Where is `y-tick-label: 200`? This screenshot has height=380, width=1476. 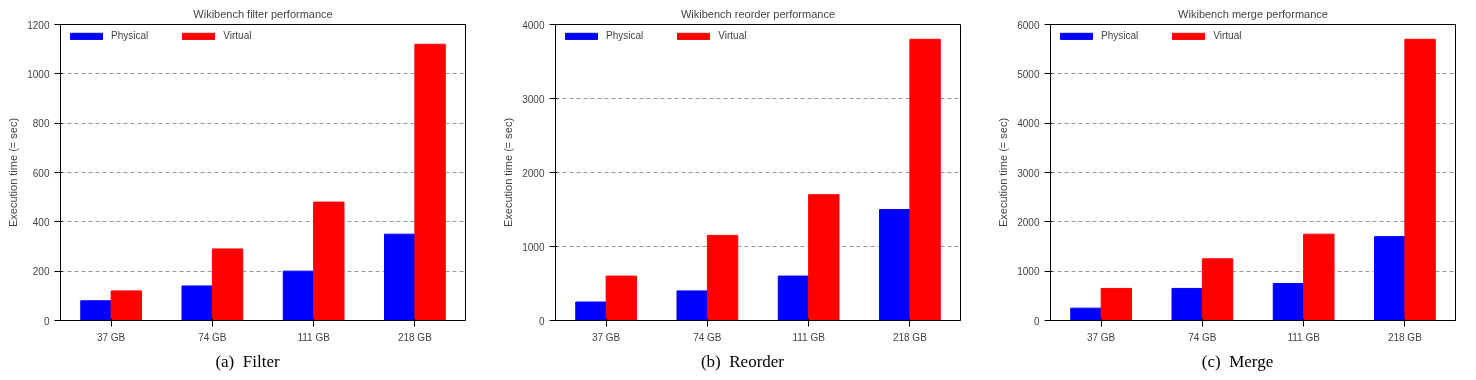 y-tick-label: 200 is located at coordinates (41, 272).